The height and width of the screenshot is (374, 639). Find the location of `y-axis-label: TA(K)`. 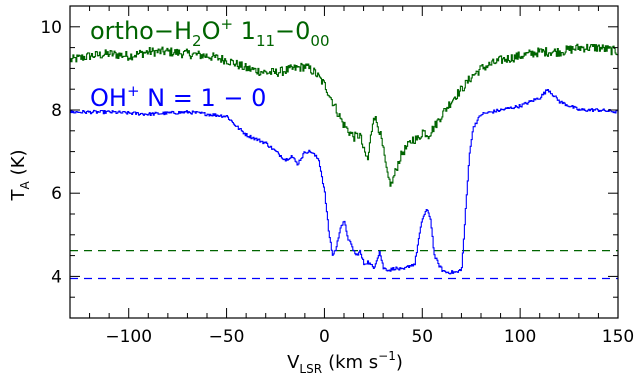

y-axis-label: TA(K) is located at coordinates (20, 175).